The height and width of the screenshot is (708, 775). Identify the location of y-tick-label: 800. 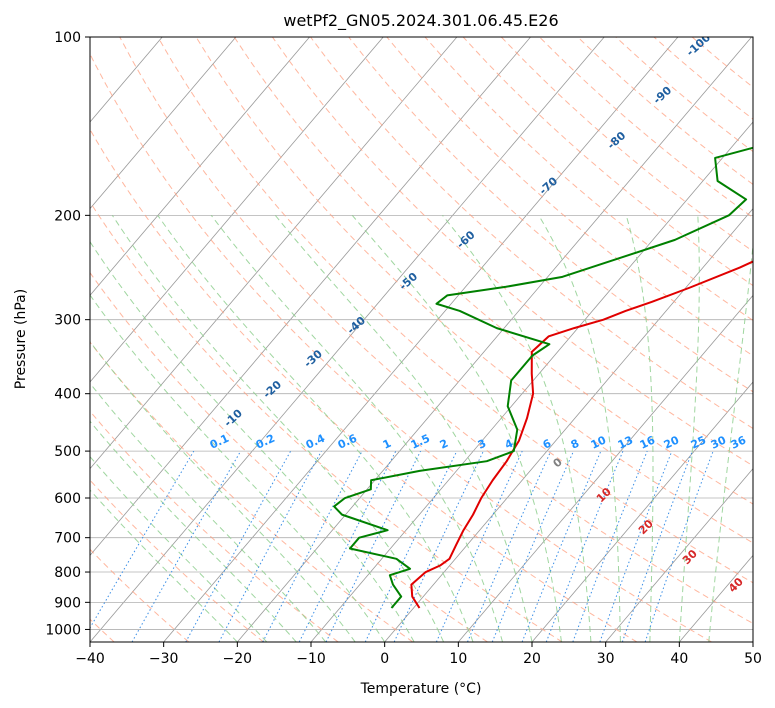
(67, 573).